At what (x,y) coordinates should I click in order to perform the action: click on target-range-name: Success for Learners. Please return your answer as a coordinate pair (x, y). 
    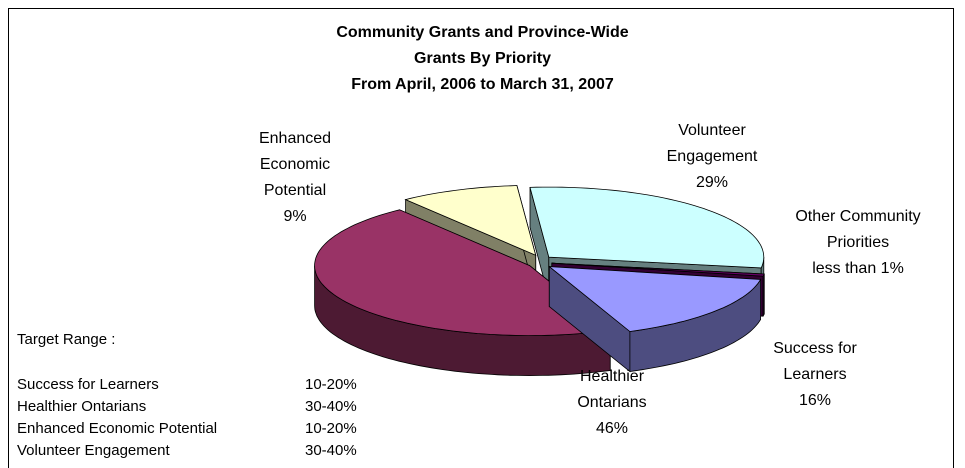
    Looking at the image, I should click on (88, 384).